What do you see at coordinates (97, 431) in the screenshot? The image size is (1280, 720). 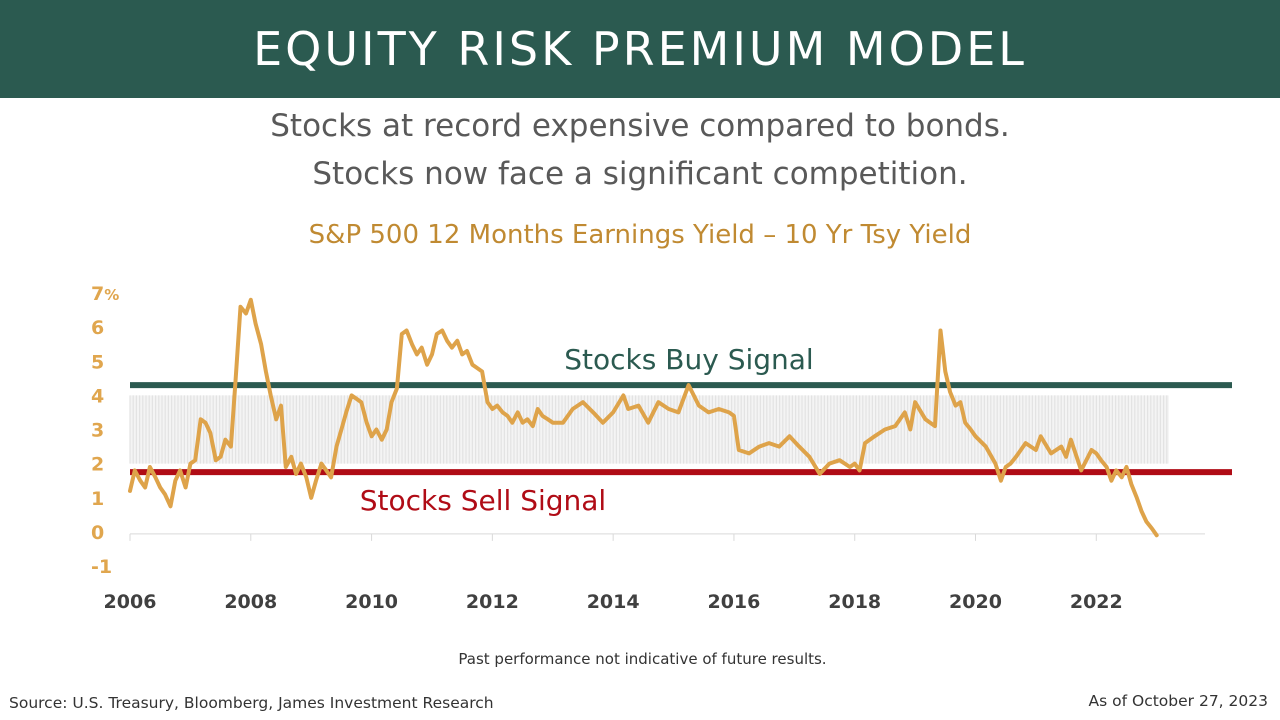 I see `y-tick-label: 3` at bounding box center [97, 431].